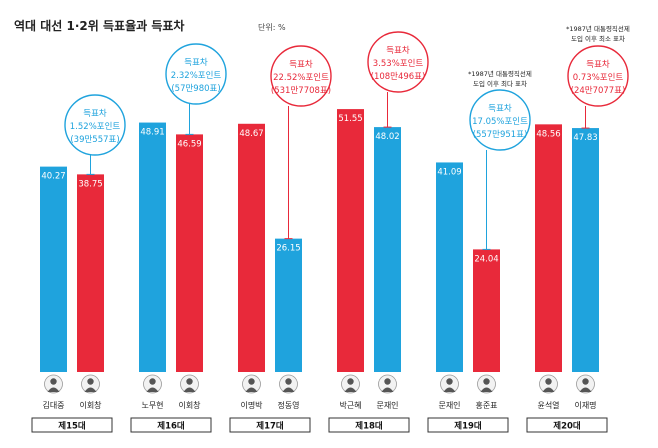 The image size is (658, 448). I want to click on bar-value-label: 40.27, so click(53, 177).